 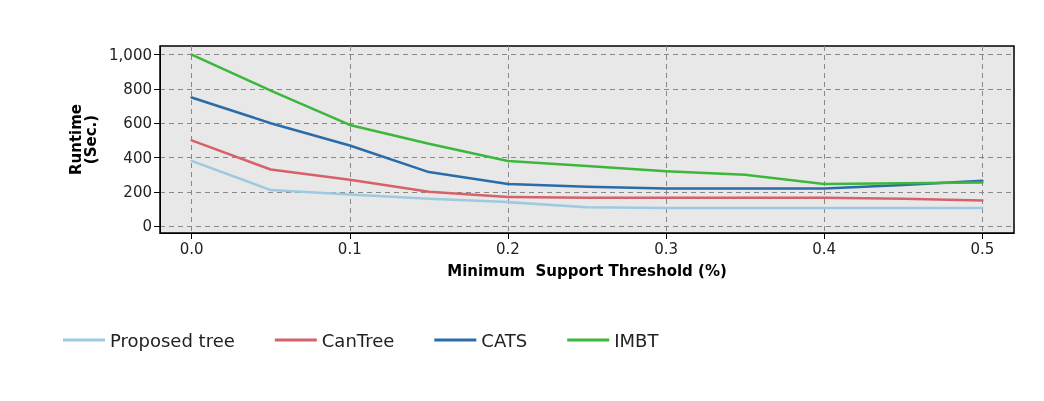 What do you see at coordinates (137, 191) in the screenshot?
I see `y-tick-label: 200` at bounding box center [137, 191].